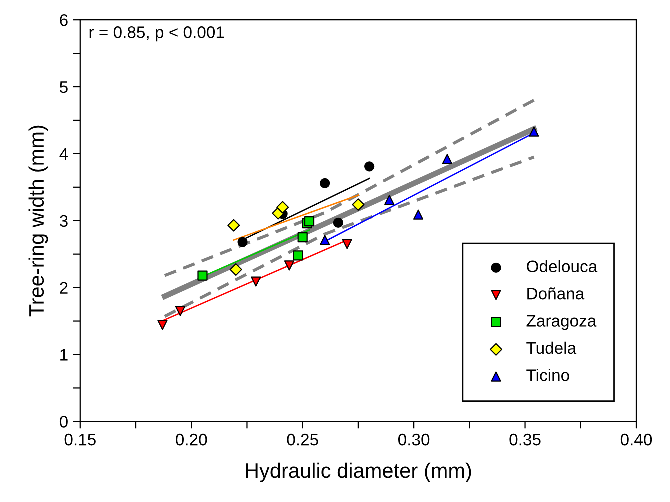  What do you see at coordinates (525, 440) in the screenshot?
I see `x-tick-label: 0.35` at bounding box center [525, 440].